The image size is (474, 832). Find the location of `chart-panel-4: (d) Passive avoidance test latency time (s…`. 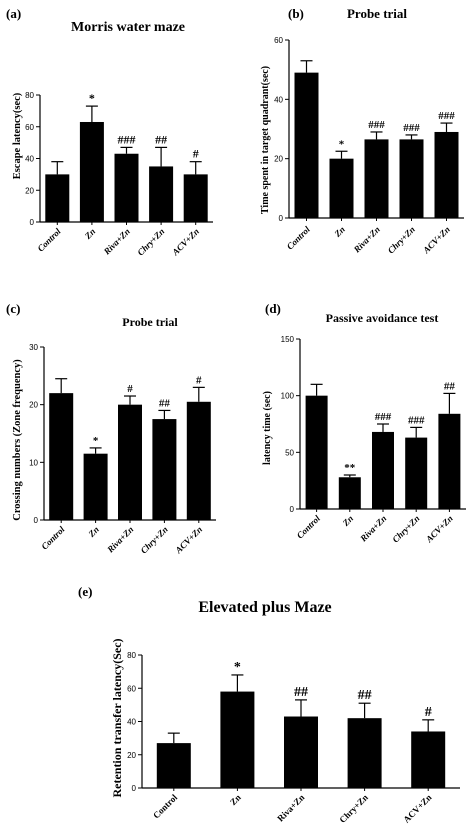

chart-panel-4: (d) Passive avoidance test latency time (s… is located at coordinates (364, 423).